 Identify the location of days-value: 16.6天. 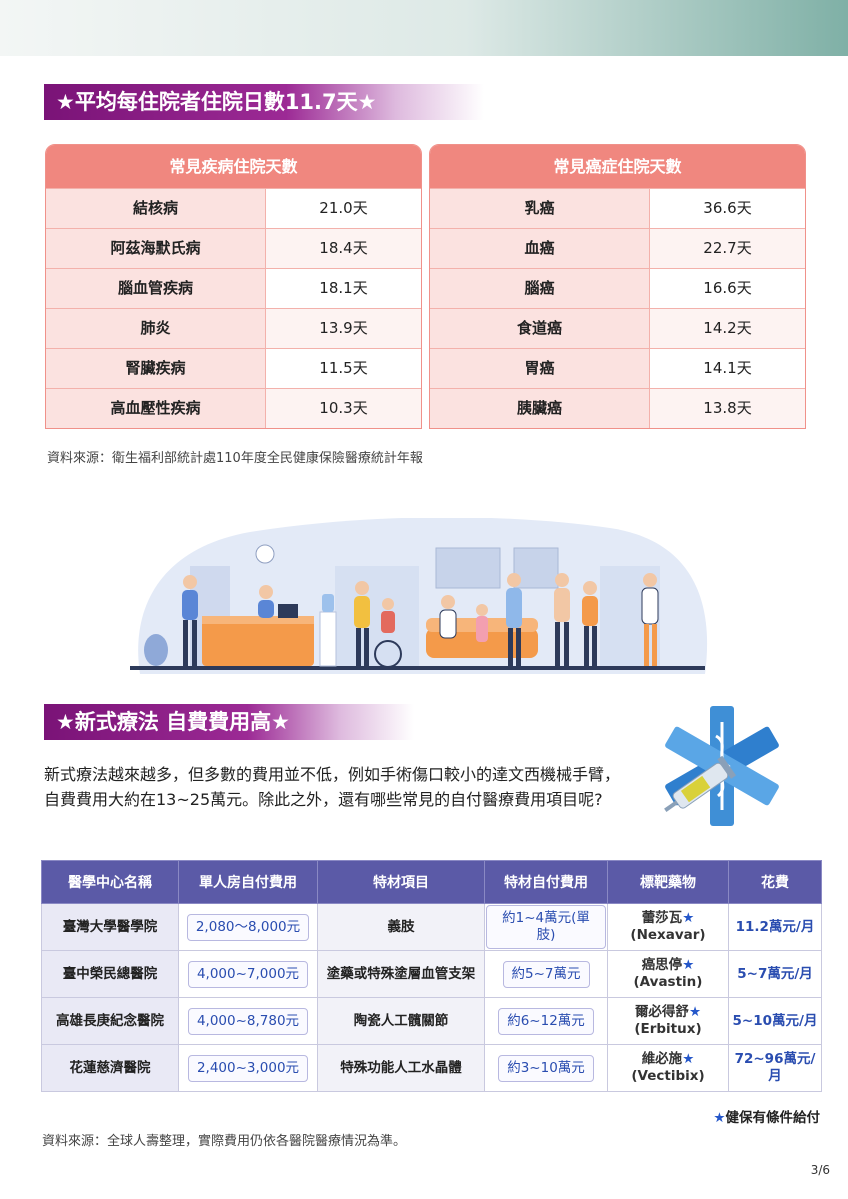
(727, 288).